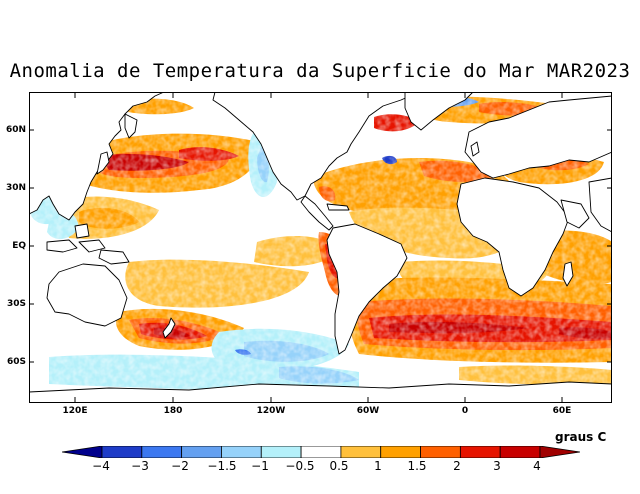  I want to click on greenland, so click(439, 111).